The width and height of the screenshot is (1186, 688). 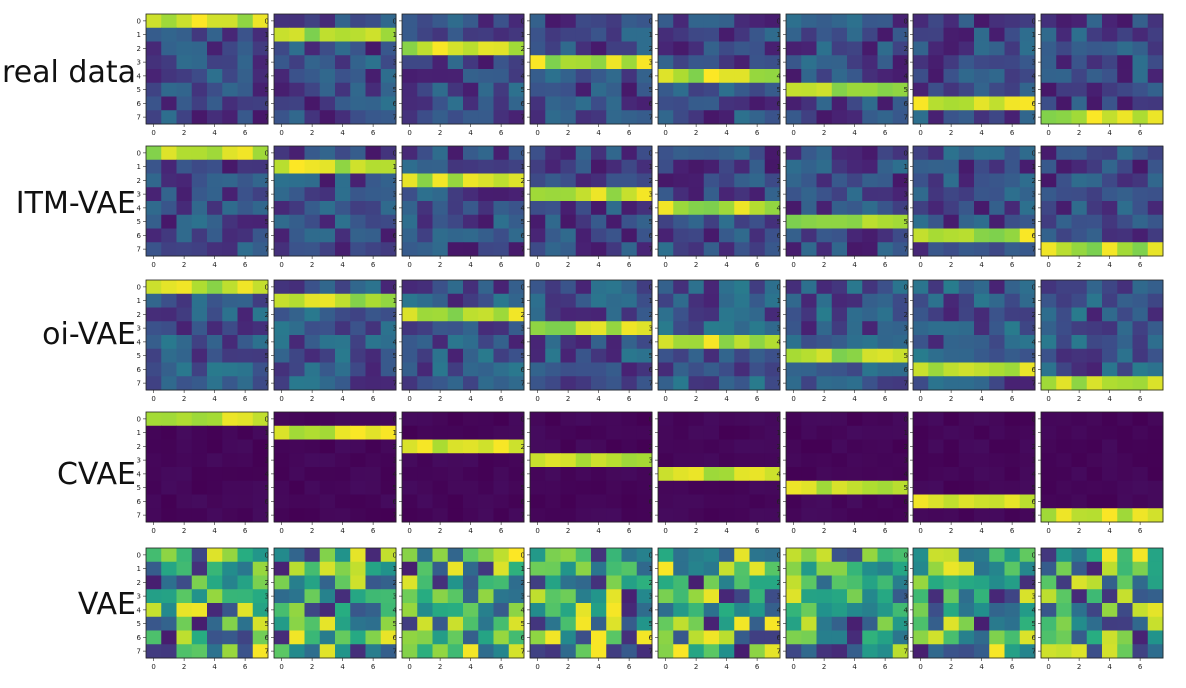 I want to click on y-tick-label: 2, so click(x=906, y=447).